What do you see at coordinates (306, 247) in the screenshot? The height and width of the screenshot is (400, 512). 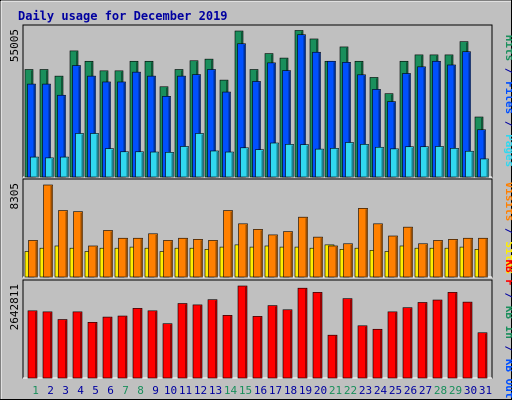 I see `bar-visits-day-19-side` at bounding box center [306, 247].